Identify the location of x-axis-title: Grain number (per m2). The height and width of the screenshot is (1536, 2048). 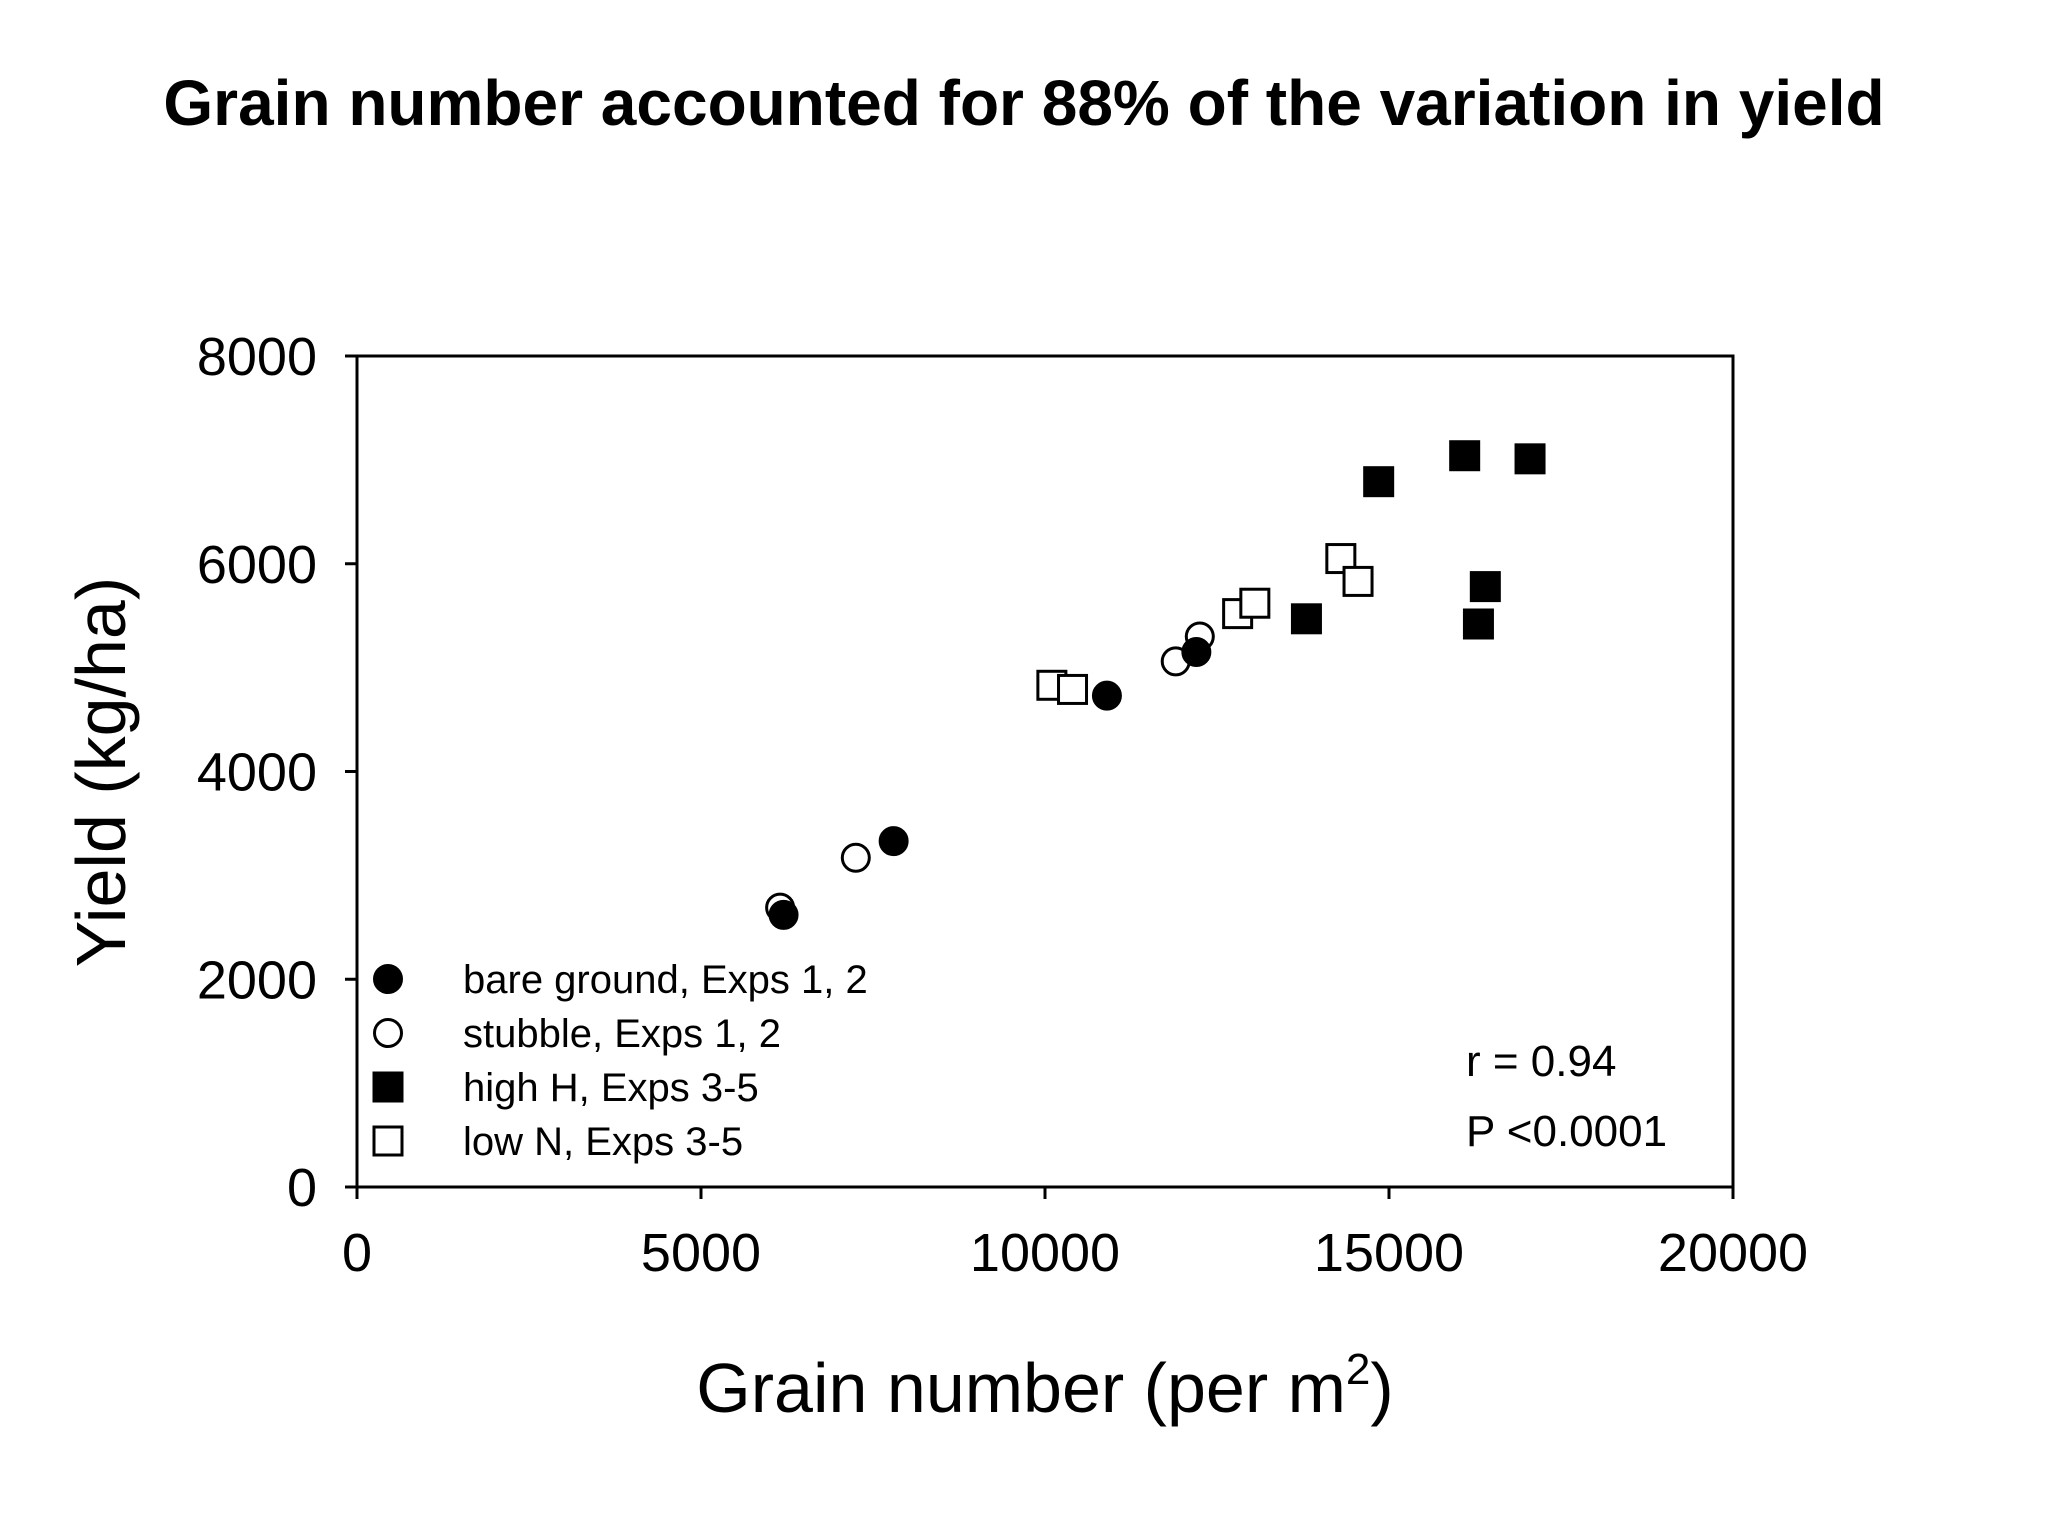
(1044, 1386).